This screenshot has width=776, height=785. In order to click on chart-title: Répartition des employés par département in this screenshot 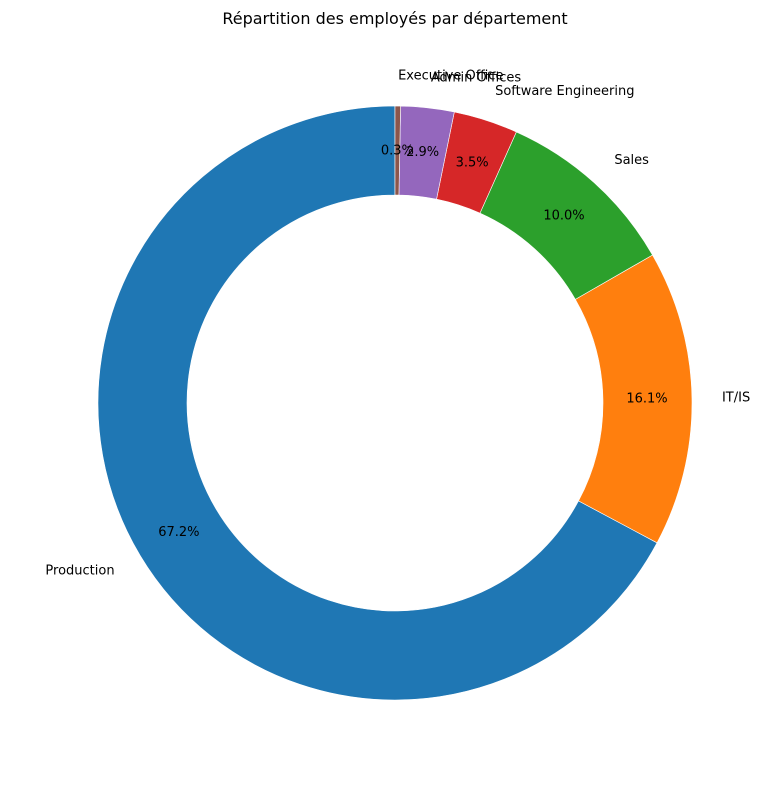, I will do `click(394, 18)`.